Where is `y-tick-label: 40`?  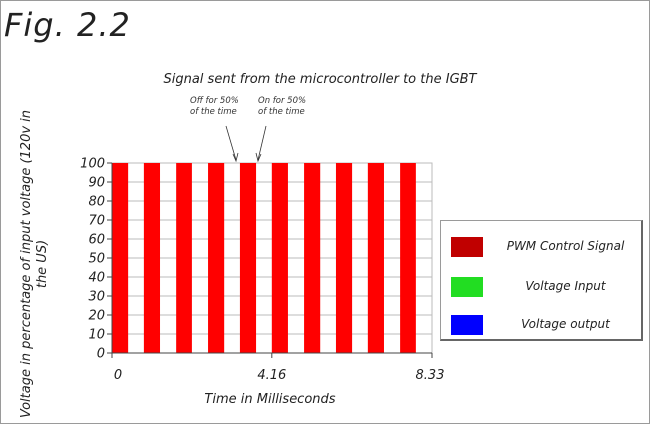 y-tick-label: 40 is located at coordinates (96, 278).